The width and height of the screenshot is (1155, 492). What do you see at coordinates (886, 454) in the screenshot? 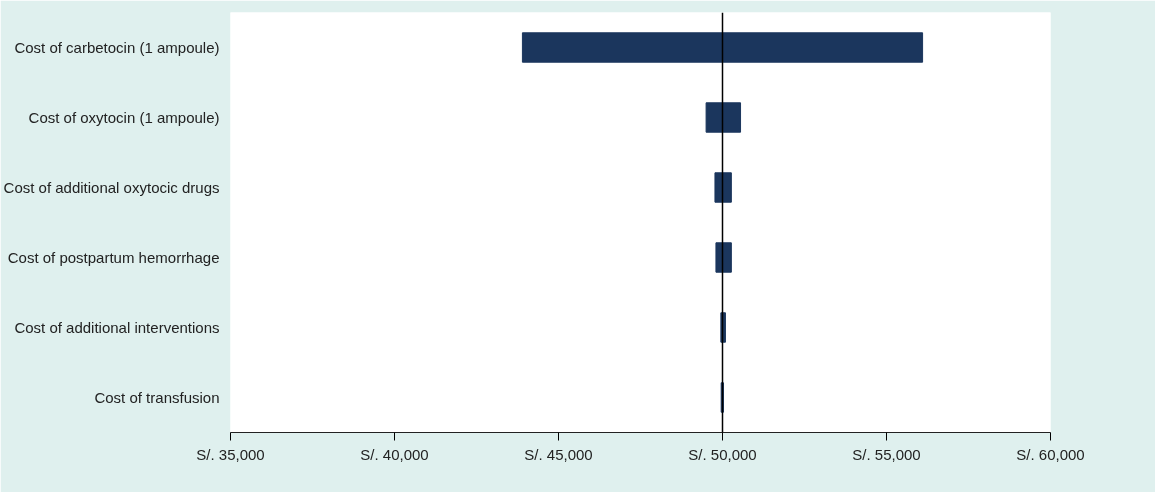
I see `x-tick-label: S/. 55,000` at bounding box center [886, 454].